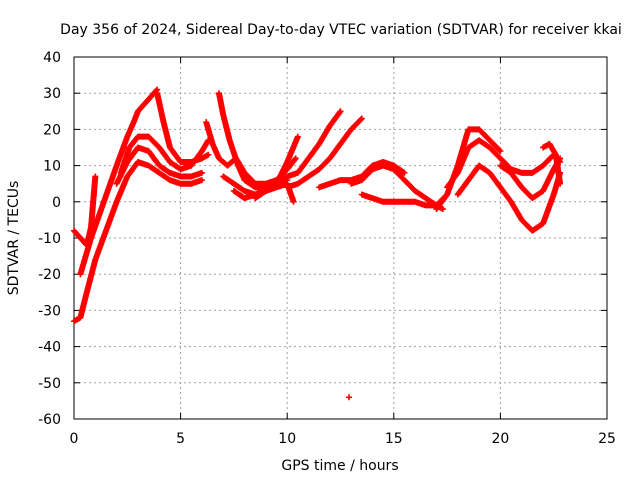 The width and height of the screenshot is (640, 480). I want to click on y-tick-label: 20, so click(52, 130).